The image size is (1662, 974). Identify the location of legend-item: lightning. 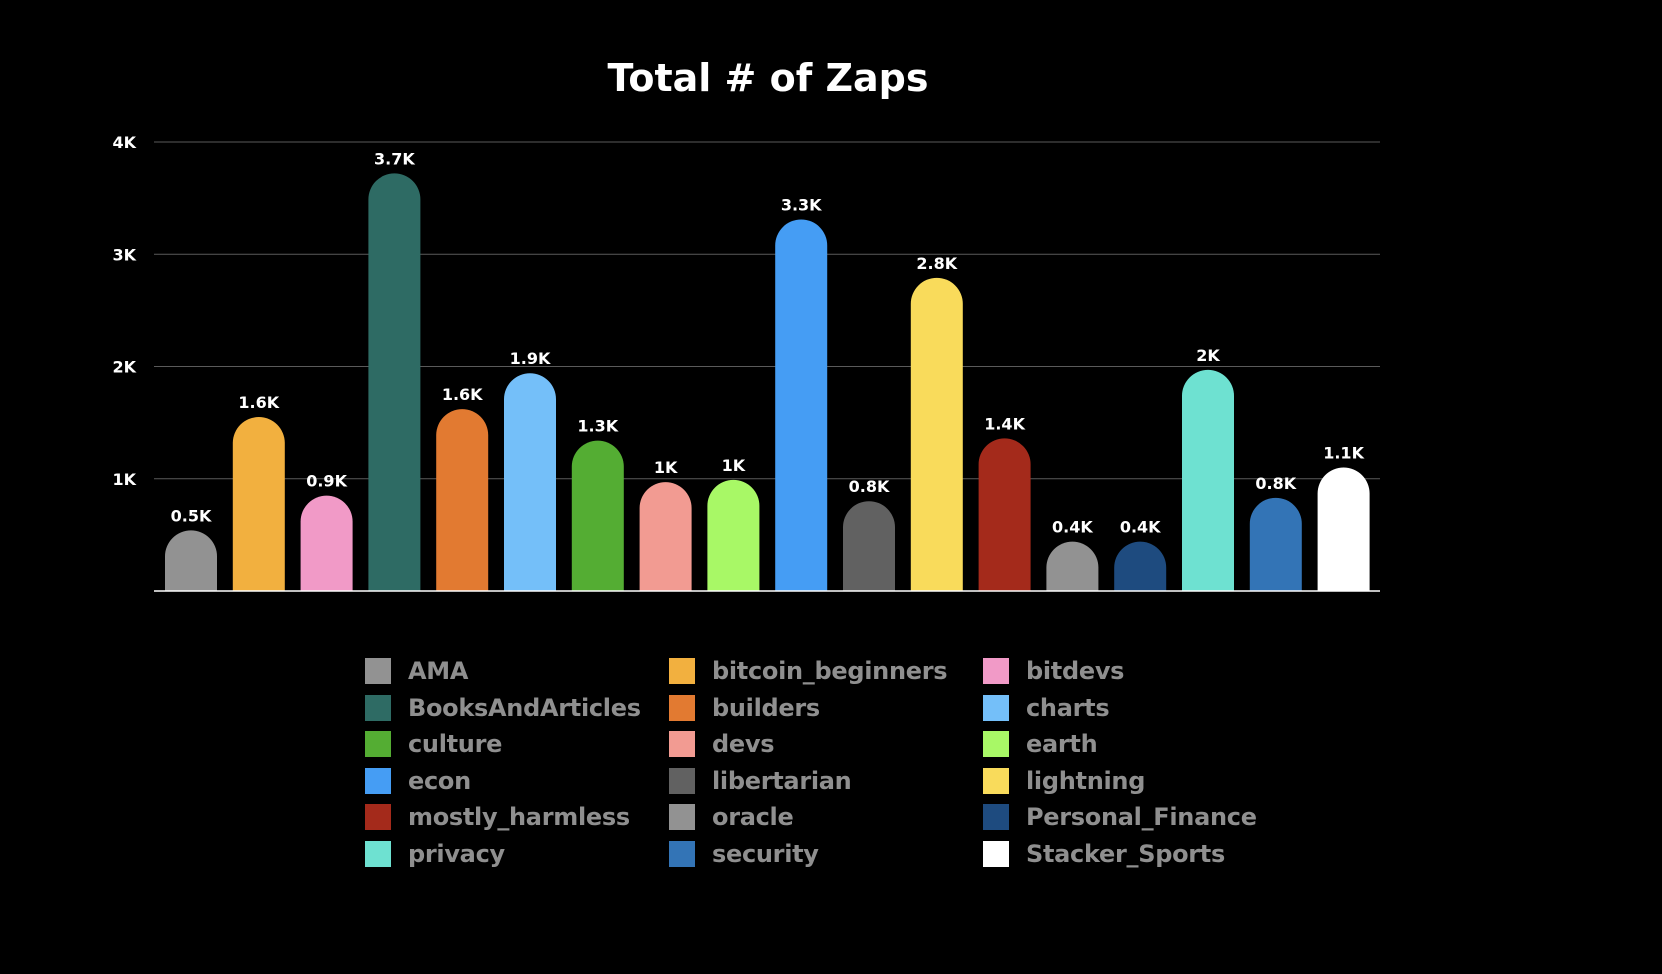
(1133, 781).